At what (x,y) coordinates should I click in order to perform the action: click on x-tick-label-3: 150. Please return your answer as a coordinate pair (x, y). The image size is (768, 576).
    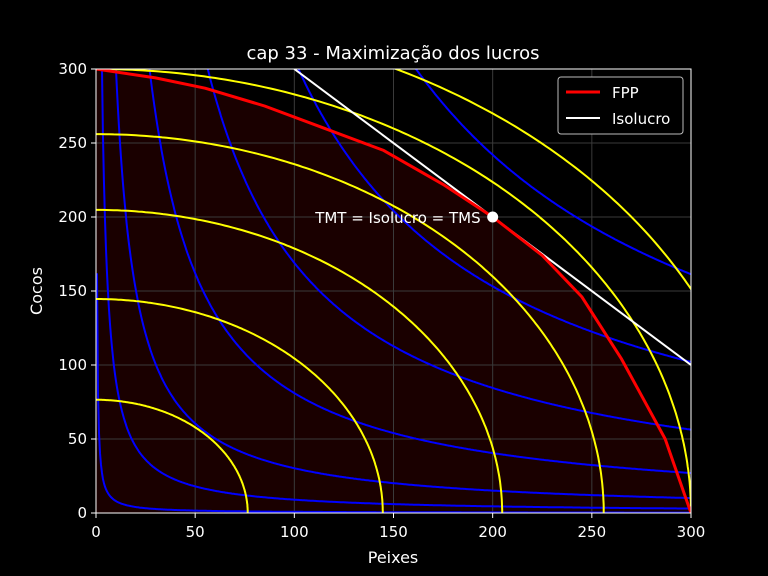
    Looking at the image, I should click on (393, 532).